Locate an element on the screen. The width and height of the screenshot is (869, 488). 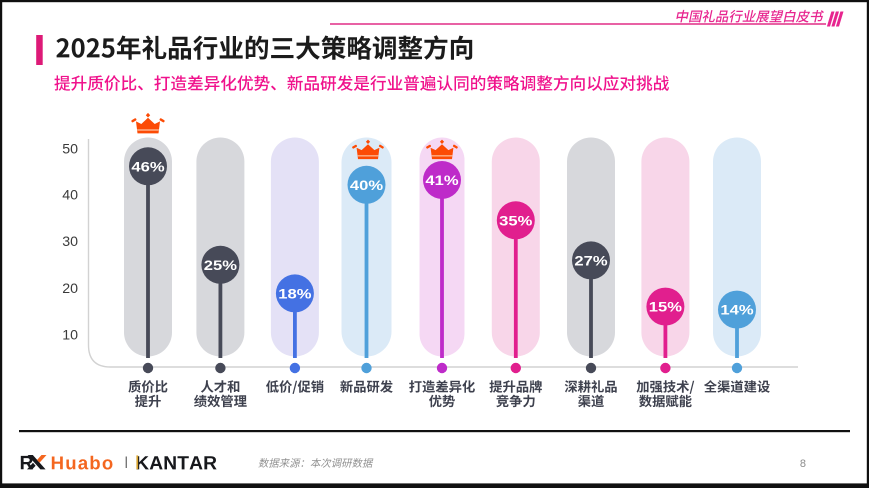
svg-text: 27% is located at coordinates (590, 261).